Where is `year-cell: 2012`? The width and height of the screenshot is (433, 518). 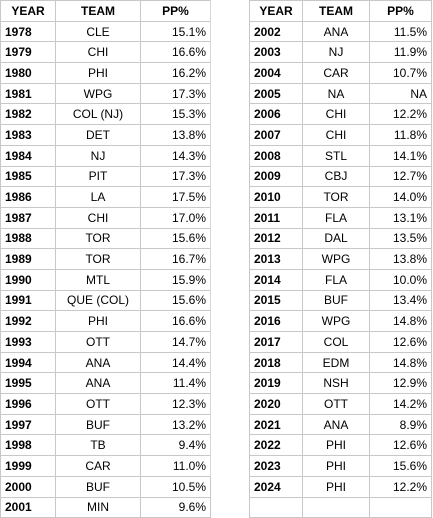
year-cell: 2012 is located at coordinates (276, 238).